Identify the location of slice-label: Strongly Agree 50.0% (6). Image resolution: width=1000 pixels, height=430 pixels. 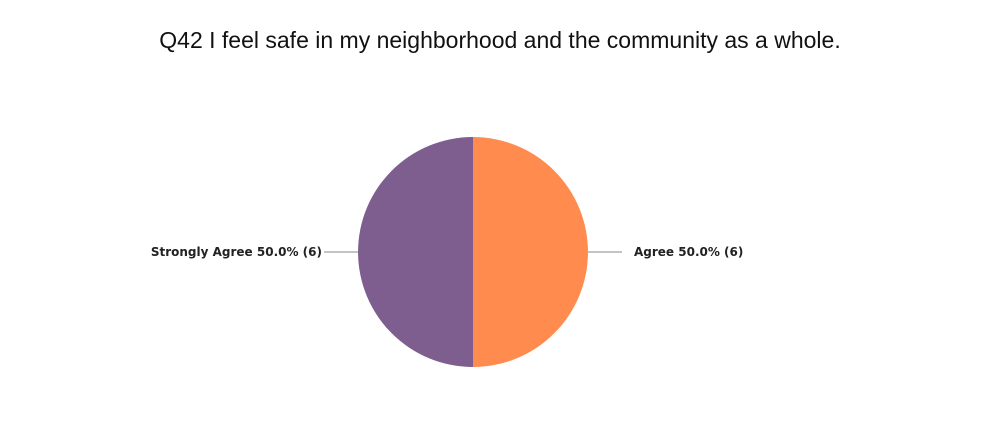
(236, 252).